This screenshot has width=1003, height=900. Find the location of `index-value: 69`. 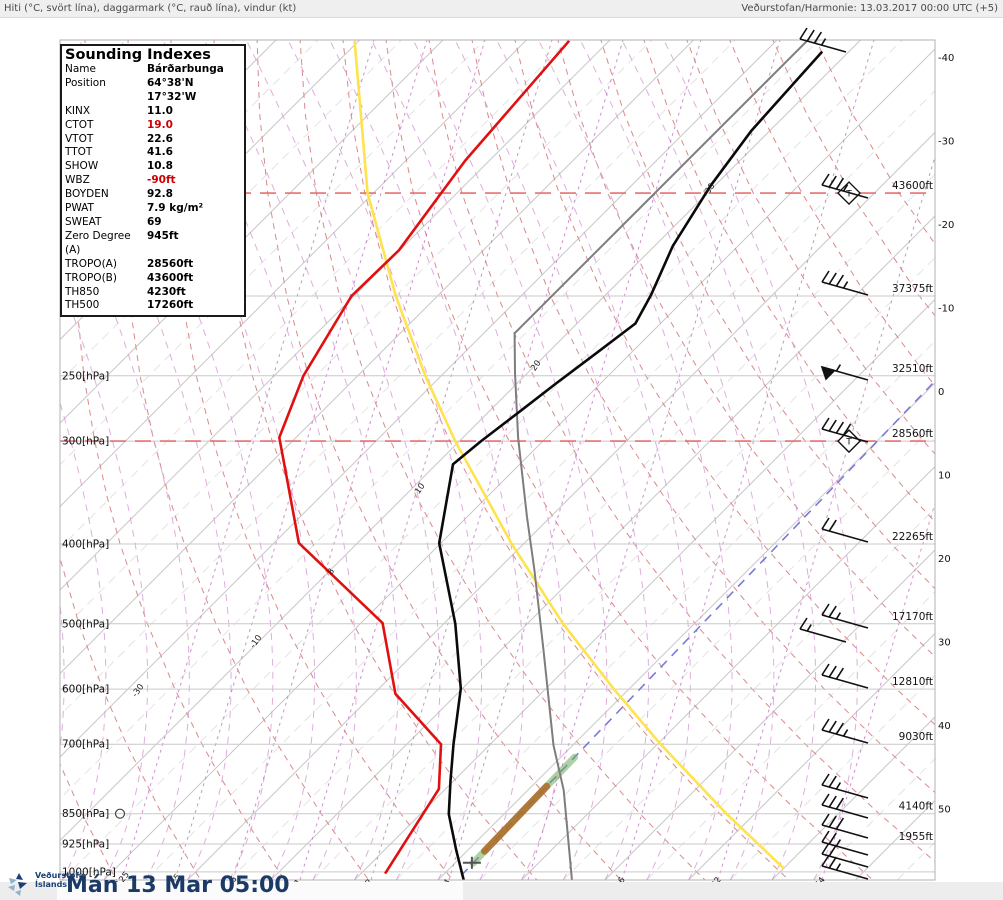

index-value: 69 is located at coordinates (154, 221).